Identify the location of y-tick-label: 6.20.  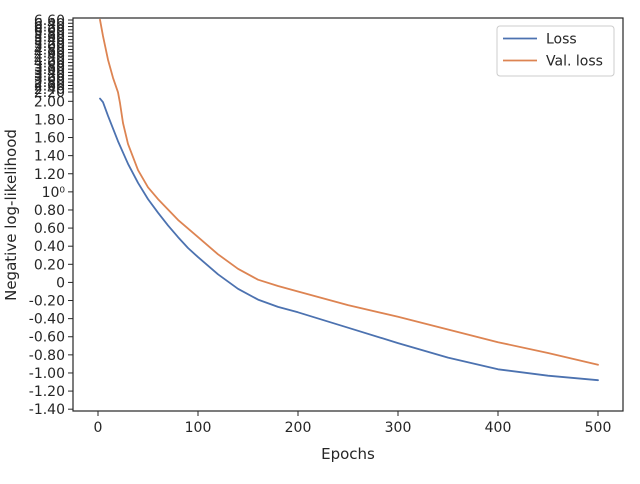
(49, 28).